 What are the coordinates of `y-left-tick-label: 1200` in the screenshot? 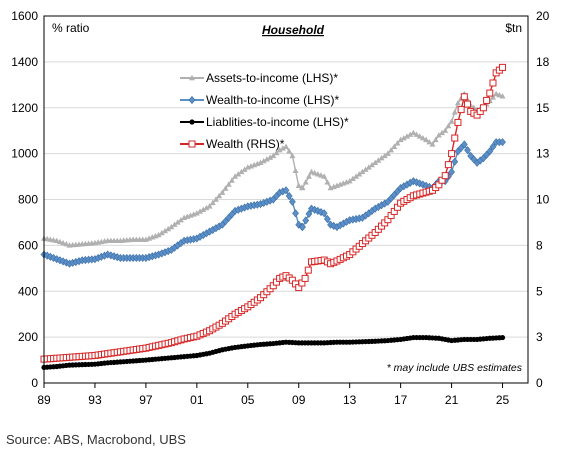 It's located at (24, 108).